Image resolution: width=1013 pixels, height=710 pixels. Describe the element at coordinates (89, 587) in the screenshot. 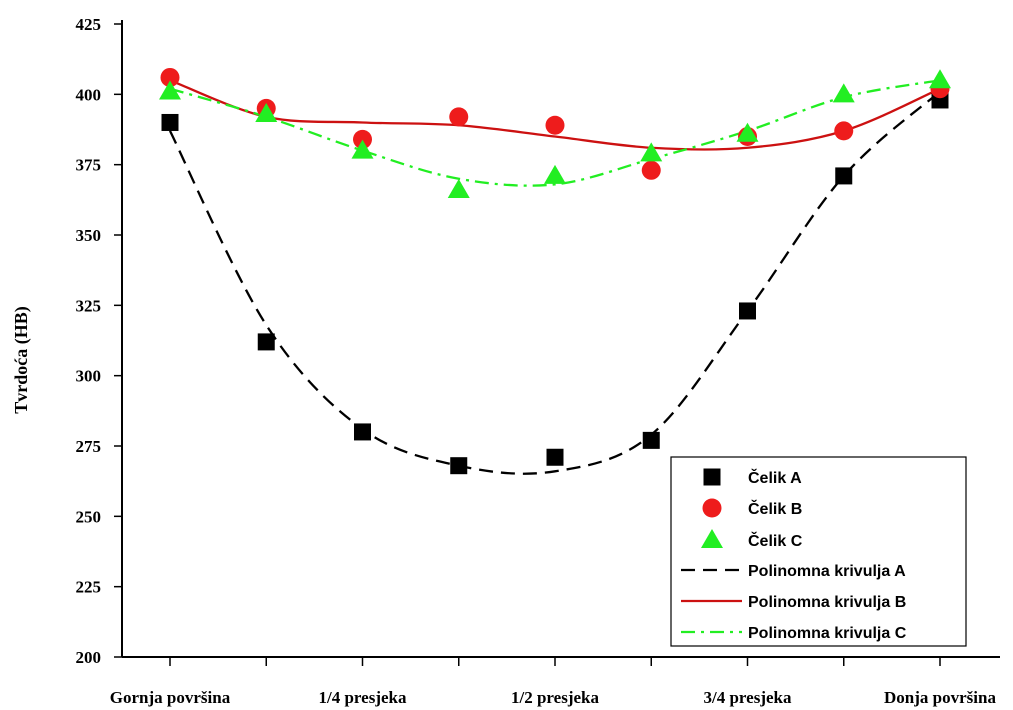

I see `y-tick-label: 225` at that location.